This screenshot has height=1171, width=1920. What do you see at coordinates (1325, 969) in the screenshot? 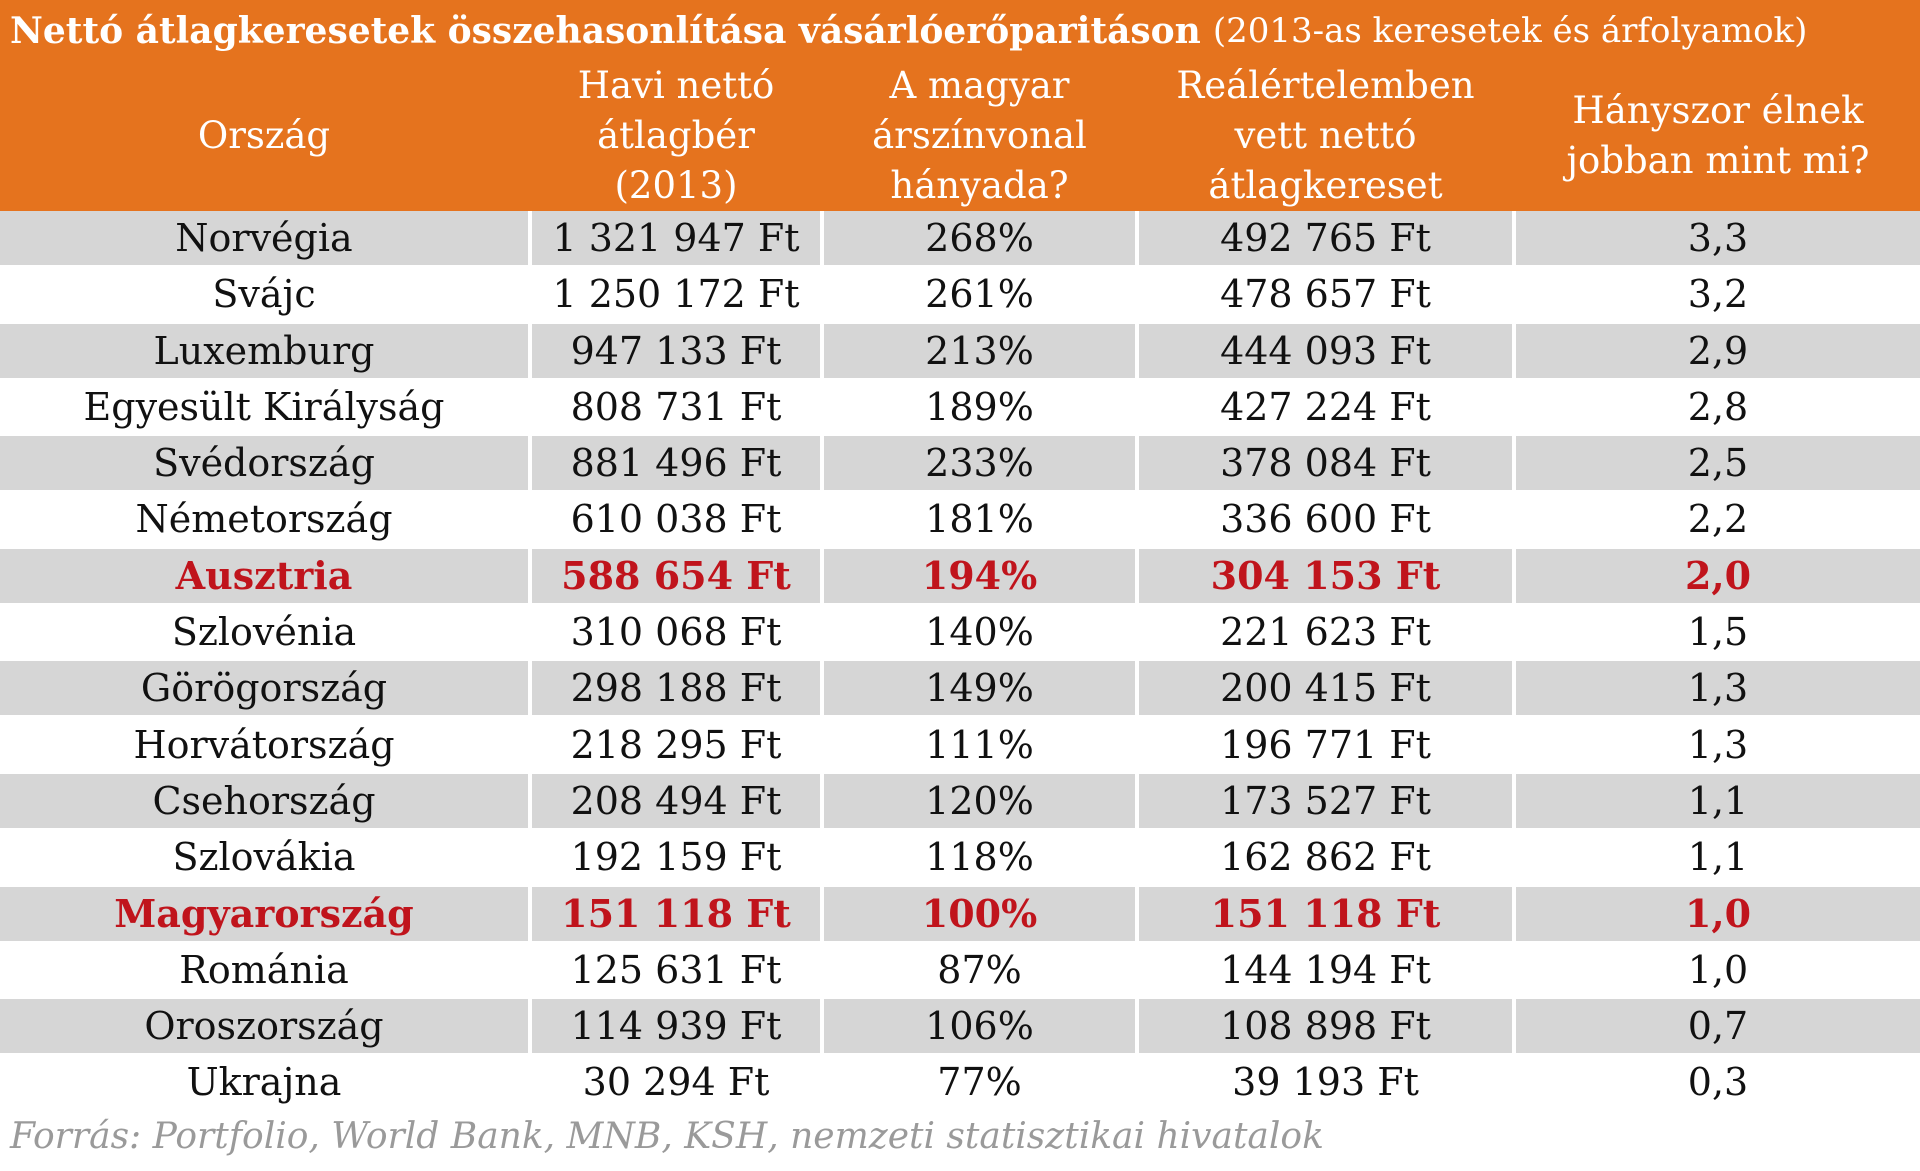
I see `real-wage-cell: 144 194 Ft` at bounding box center [1325, 969].